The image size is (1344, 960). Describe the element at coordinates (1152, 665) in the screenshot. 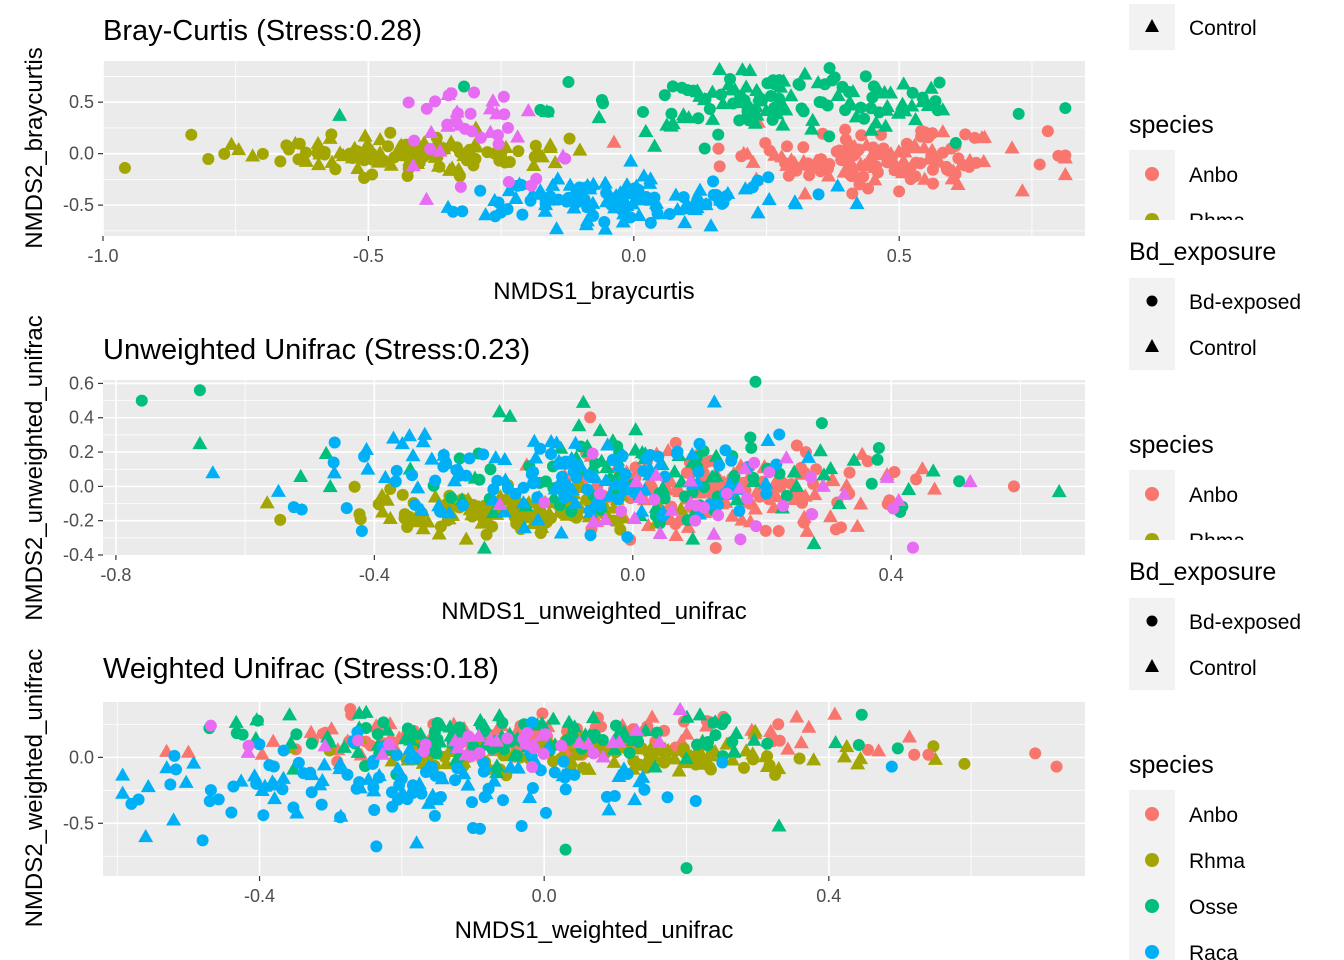

I see `triangle-key-icon` at that location.